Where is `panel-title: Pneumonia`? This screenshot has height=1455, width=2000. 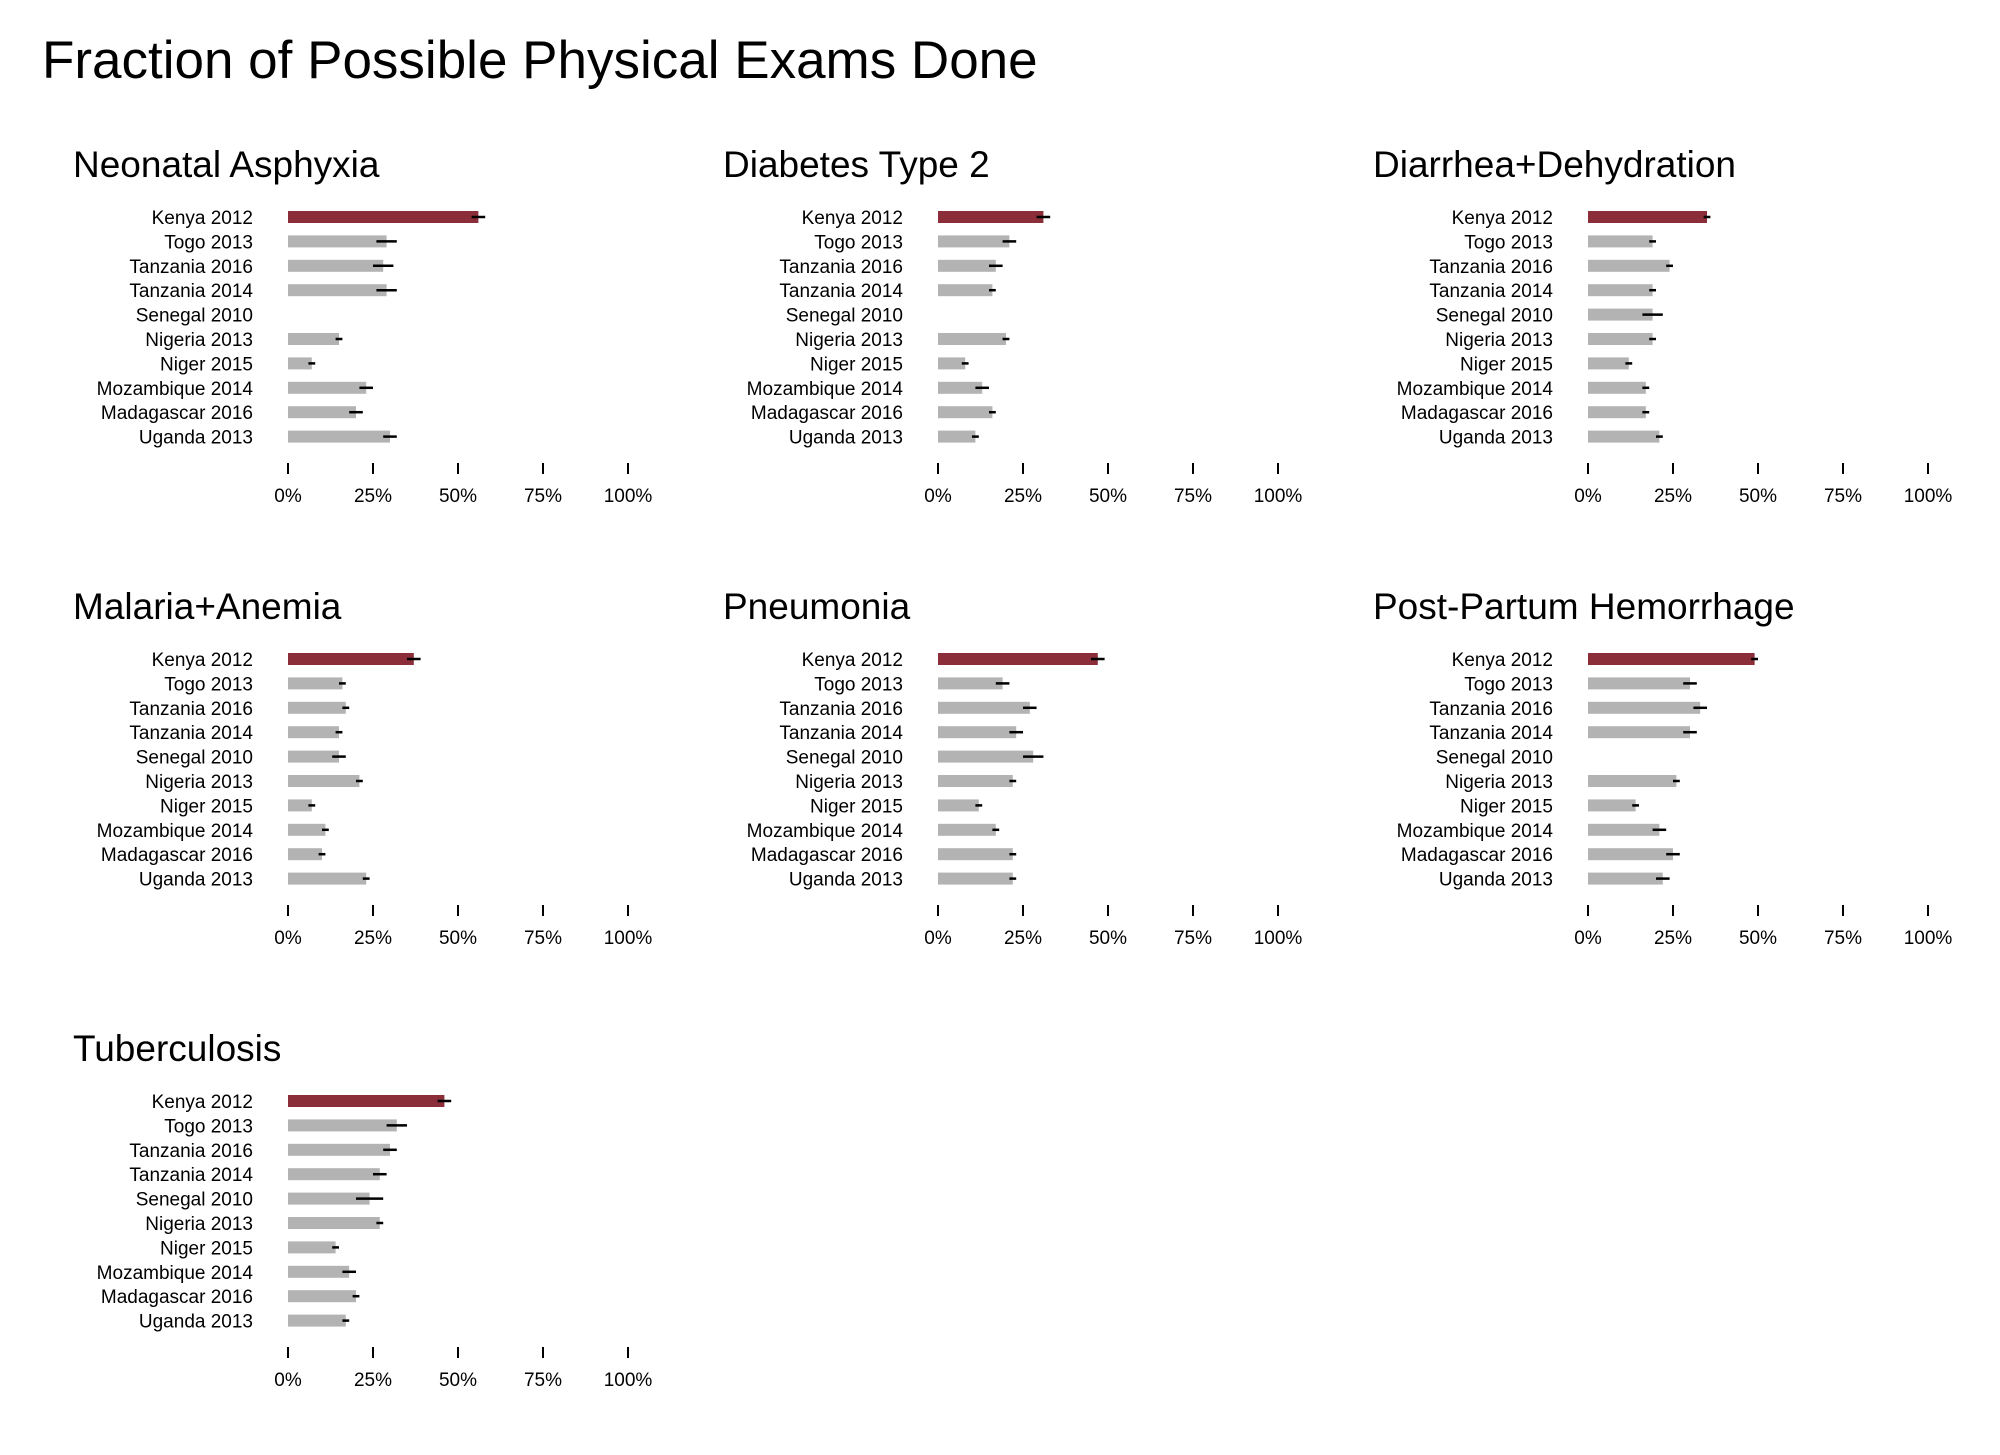 panel-title: Pneumonia is located at coordinates (817, 606).